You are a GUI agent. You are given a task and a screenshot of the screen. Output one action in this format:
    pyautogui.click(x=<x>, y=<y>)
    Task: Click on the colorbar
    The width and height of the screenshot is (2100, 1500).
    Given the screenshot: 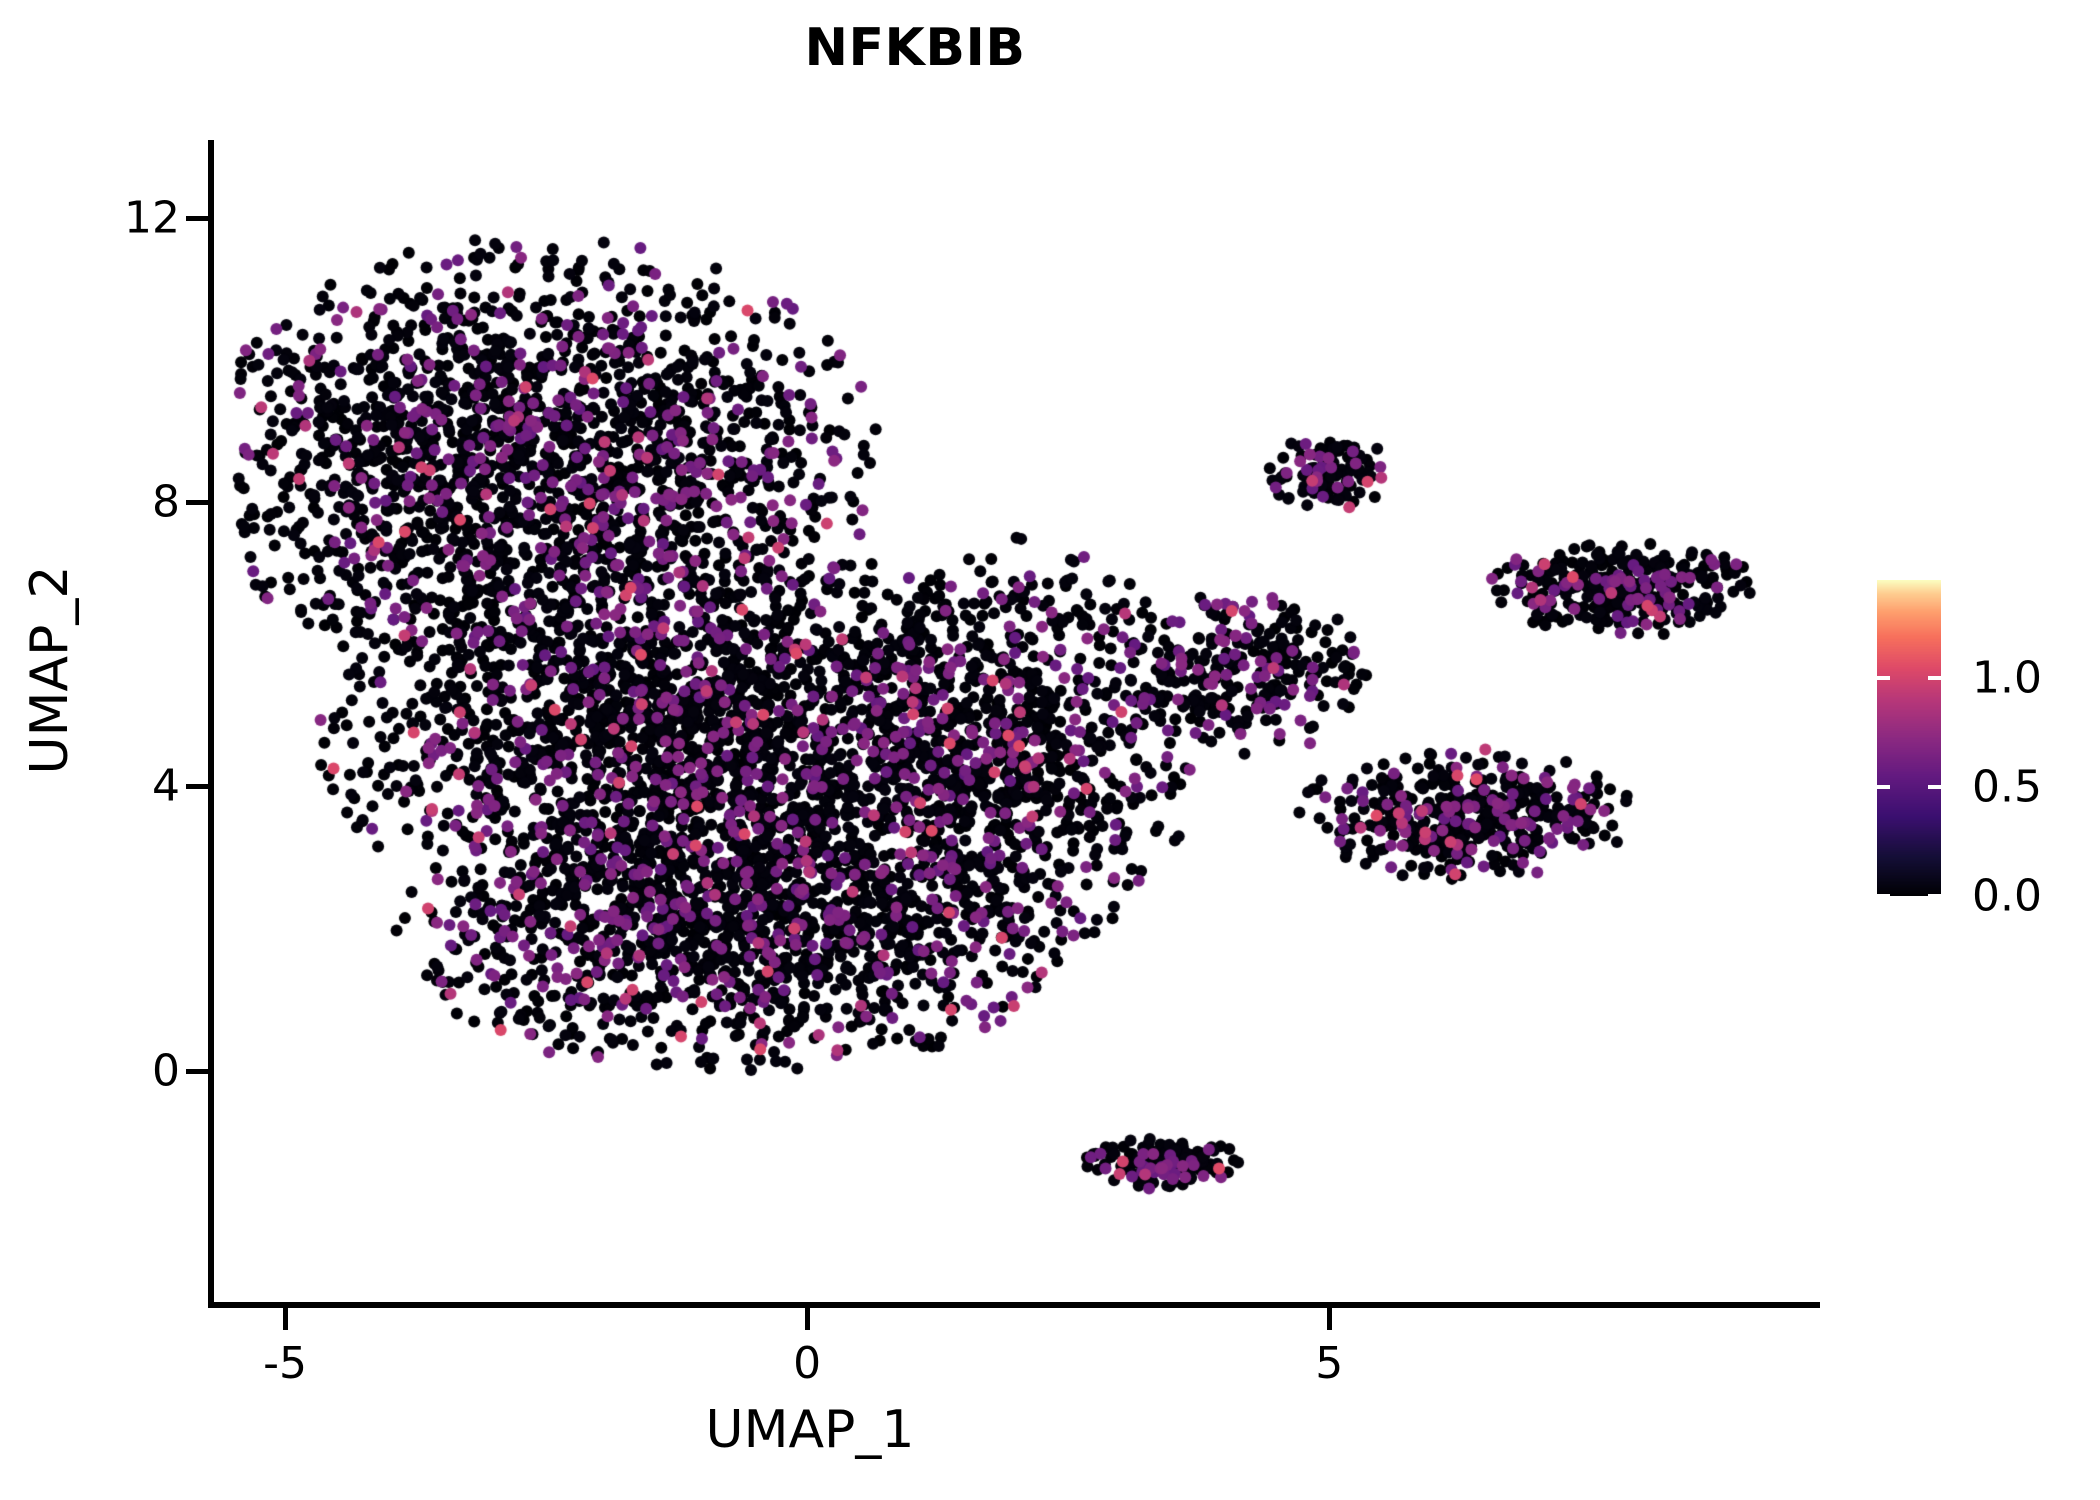 What is the action you would take?
    pyautogui.click(x=1909, y=738)
    